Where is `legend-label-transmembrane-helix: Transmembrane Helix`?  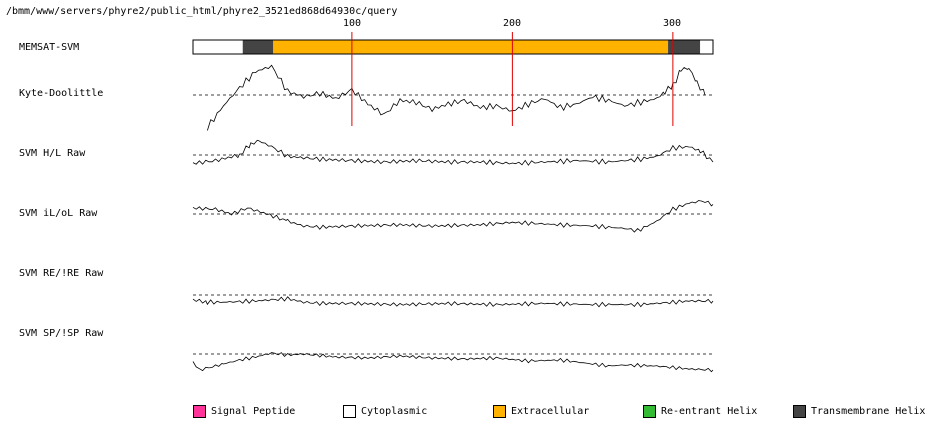 legend-label-transmembrane-helix: Transmembrane Helix is located at coordinates (868, 411).